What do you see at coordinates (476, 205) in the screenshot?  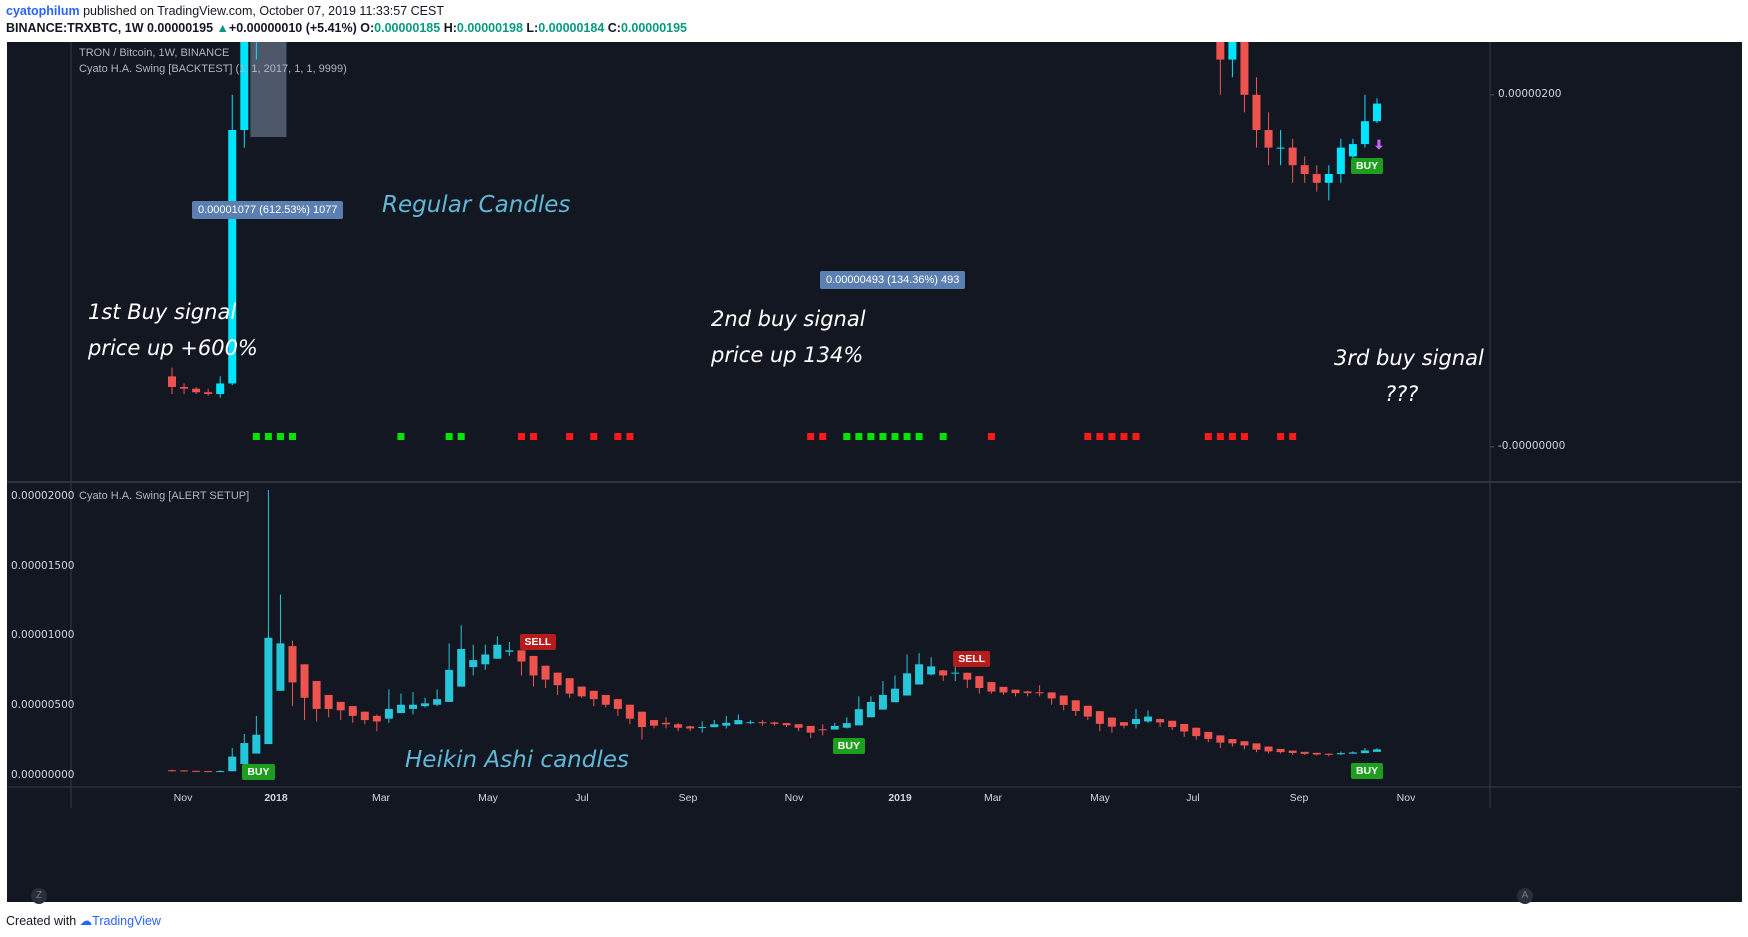 I see `regular-candles-annotation: Regular Candles` at bounding box center [476, 205].